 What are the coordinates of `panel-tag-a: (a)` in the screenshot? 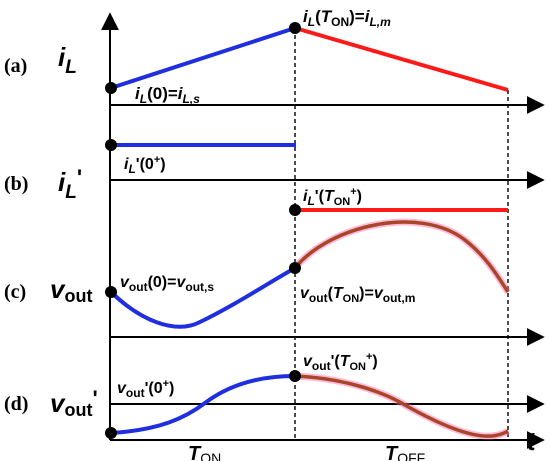 It's located at (15, 66).